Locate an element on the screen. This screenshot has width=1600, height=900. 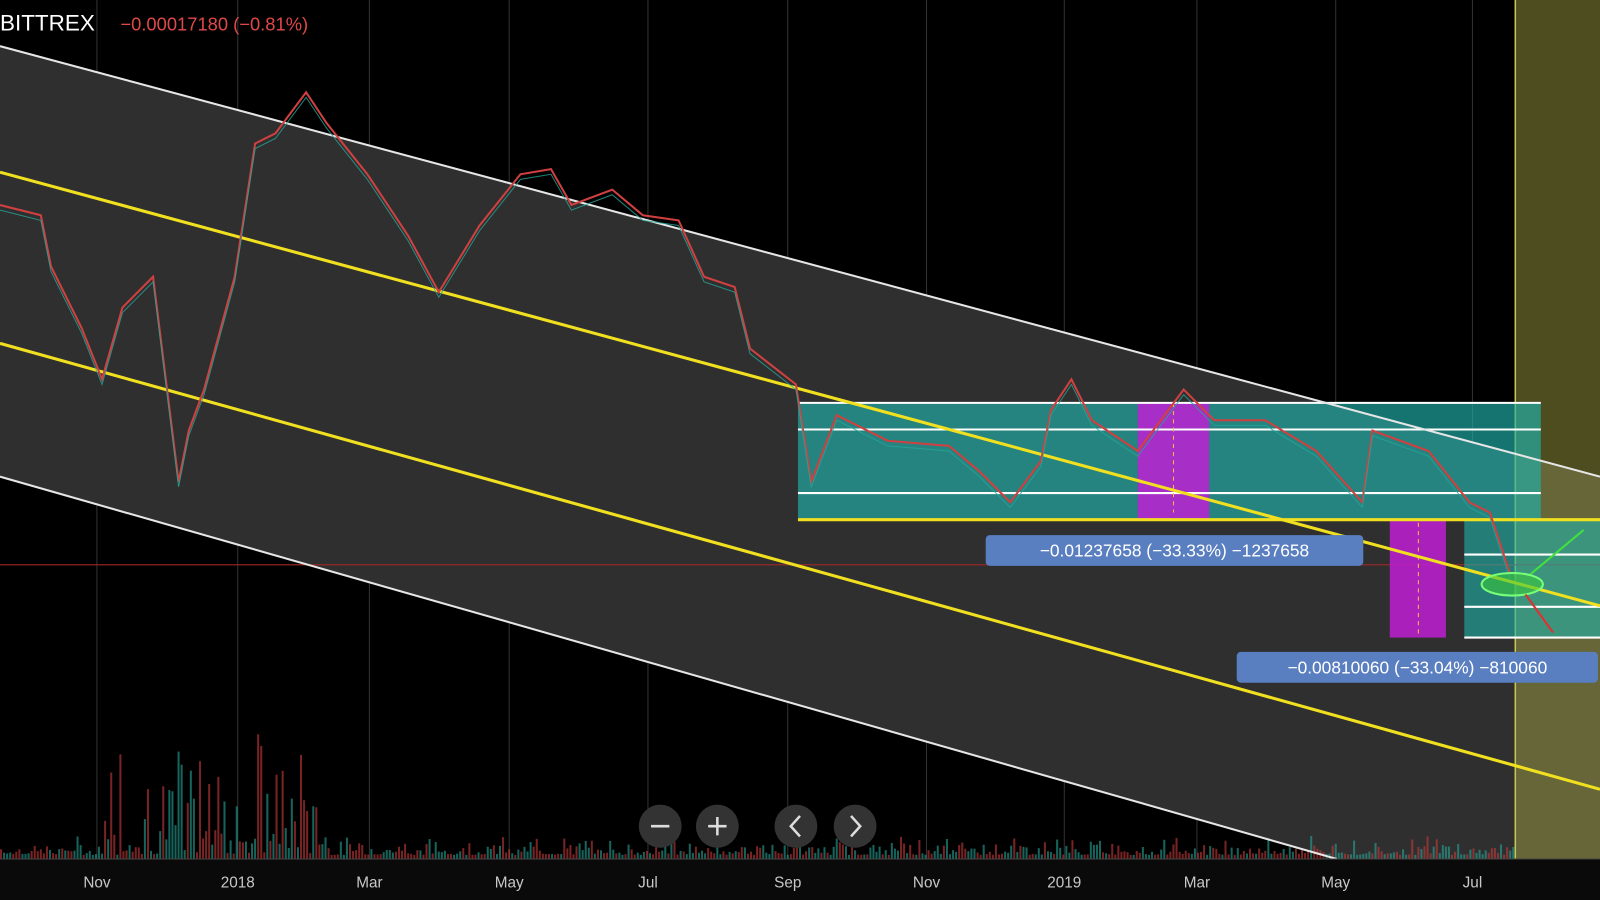
axis-labels: Nov 2018 Mar May Jul Sep Nov 2019 Mar May Jul is located at coordinates (782, 883).